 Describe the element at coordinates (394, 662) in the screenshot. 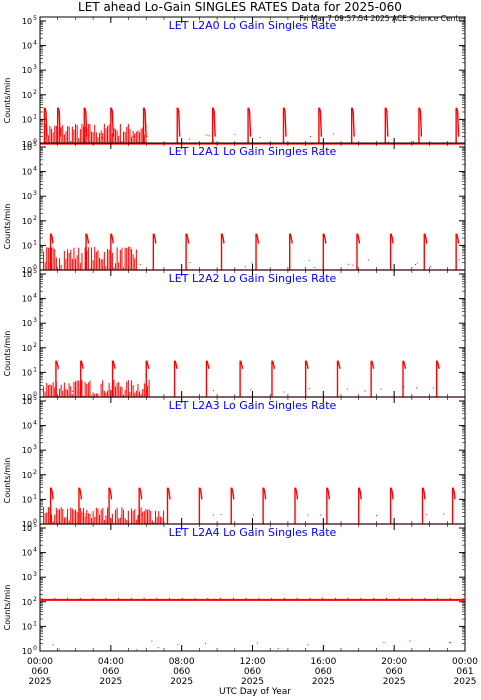

I see `x-tick-label-time: 20:00` at that location.